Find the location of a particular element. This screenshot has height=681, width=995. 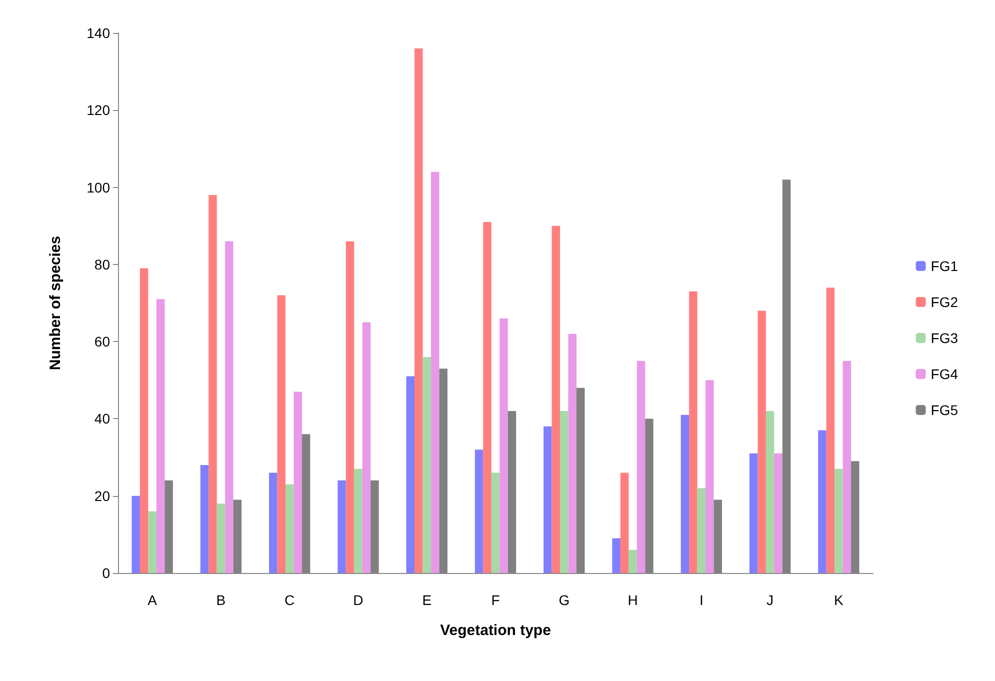

y-axis-title: Number of species is located at coordinates (55, 303).